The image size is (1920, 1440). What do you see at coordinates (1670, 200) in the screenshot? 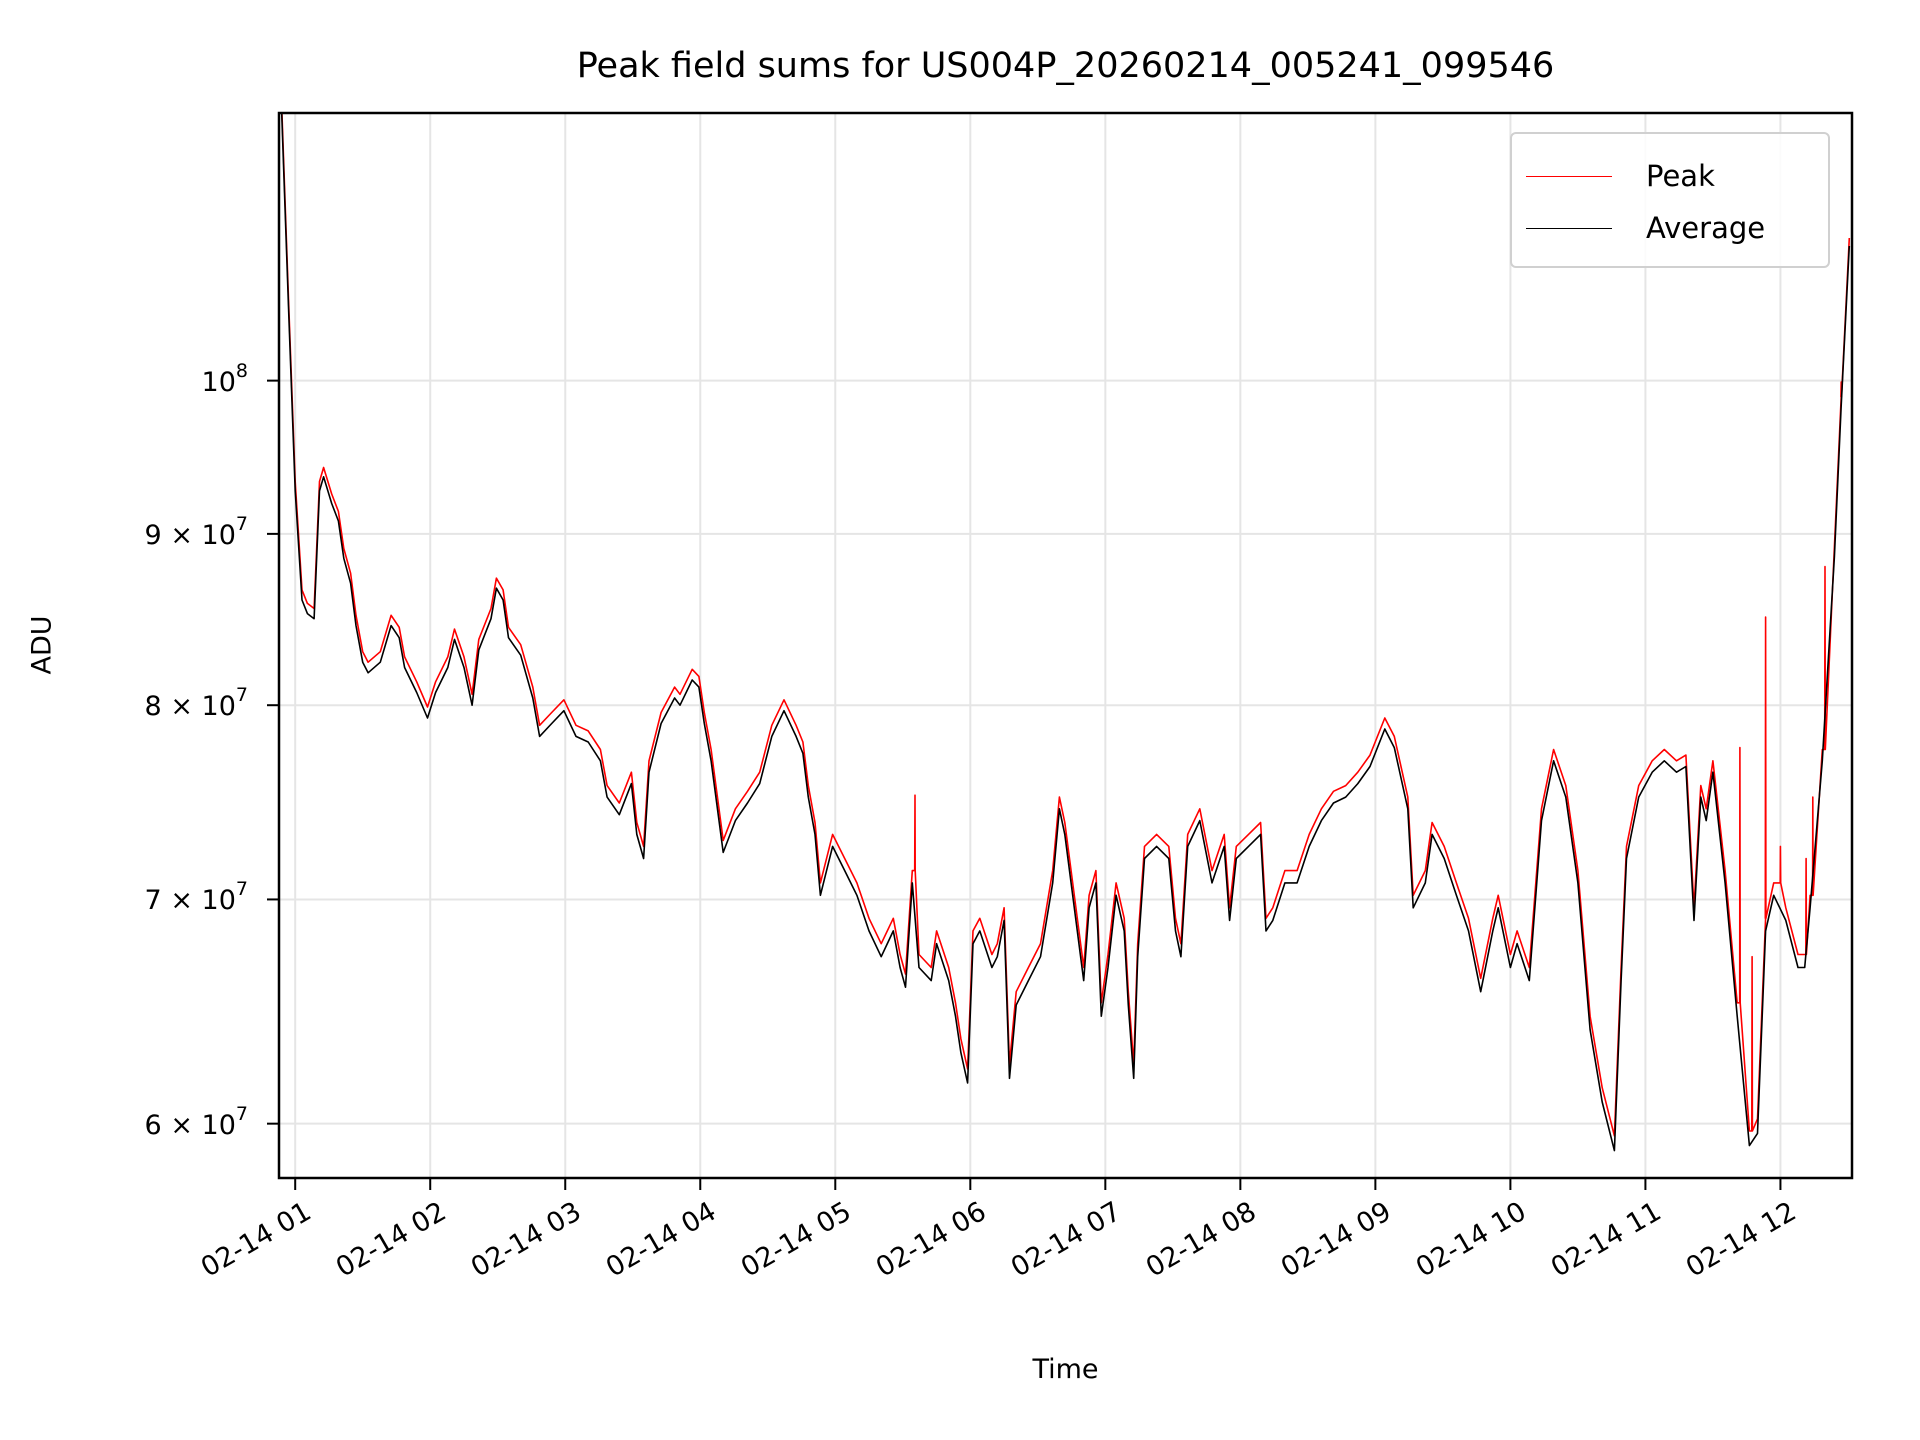
I see `legend: Peak Average` at bounding box center [1670, 200].